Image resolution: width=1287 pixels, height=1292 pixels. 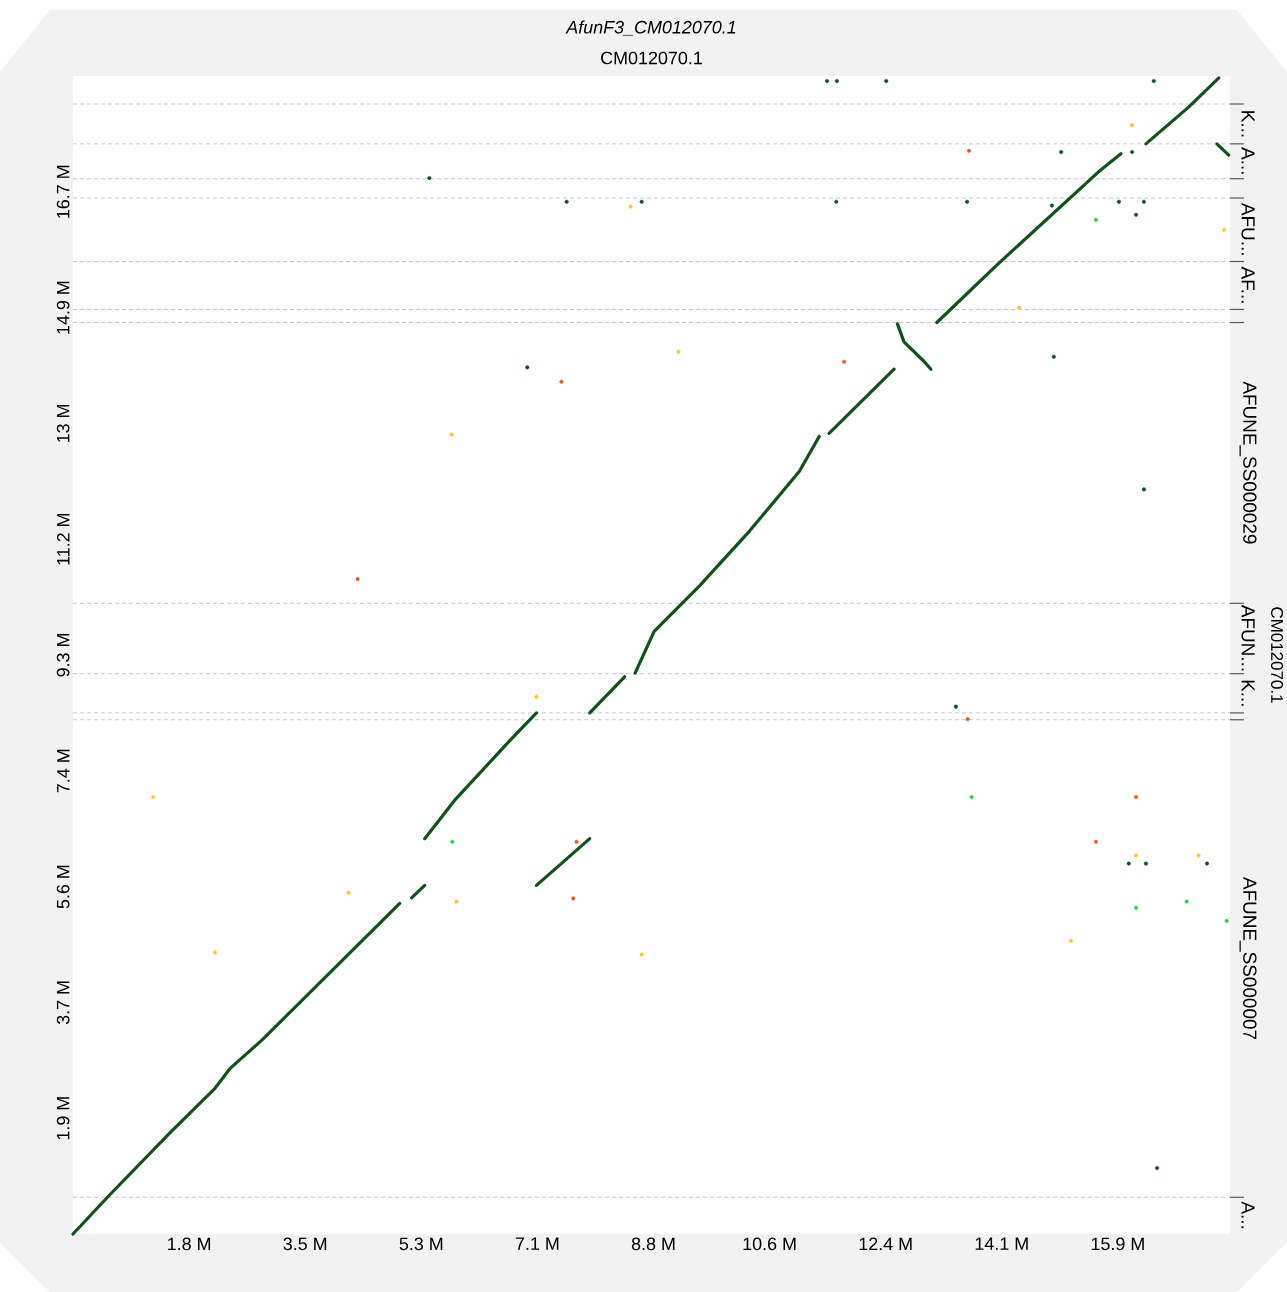 What do you see at coordinates (1117, 1244) in the screenshot?
I see `x-tick-label: 15.9 M` at bounding box center [1117, 1244].